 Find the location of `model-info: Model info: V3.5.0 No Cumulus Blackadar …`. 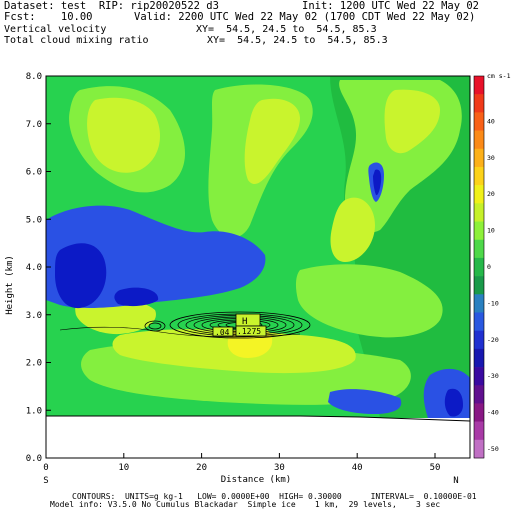

model-info: Model info: V3.5.0 No Cumulus Blackadar … is located at coordinates (245, 504).